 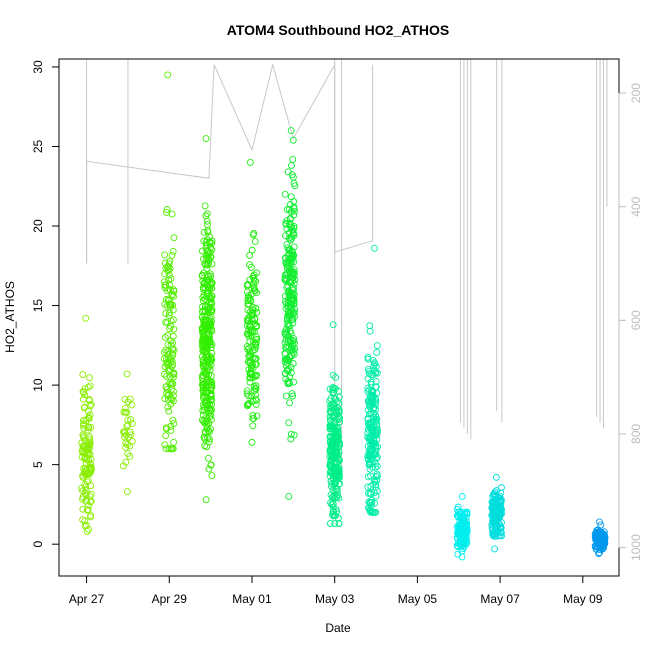 I want to click on altitude-line, so click(x=230, y=163).